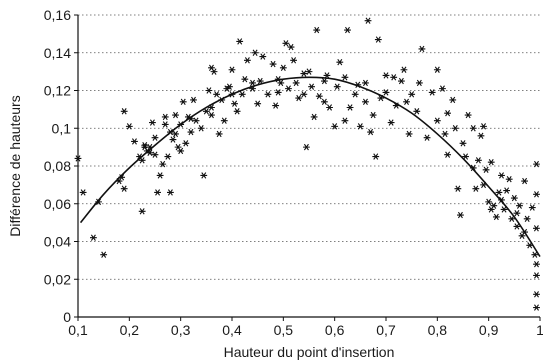 The height and width of the screenshot is (361, 543). What do you see at coordinates (438, 330) in the screenshot?
I see `x-tick-label: 0,8` at bounding box center [438, 330].